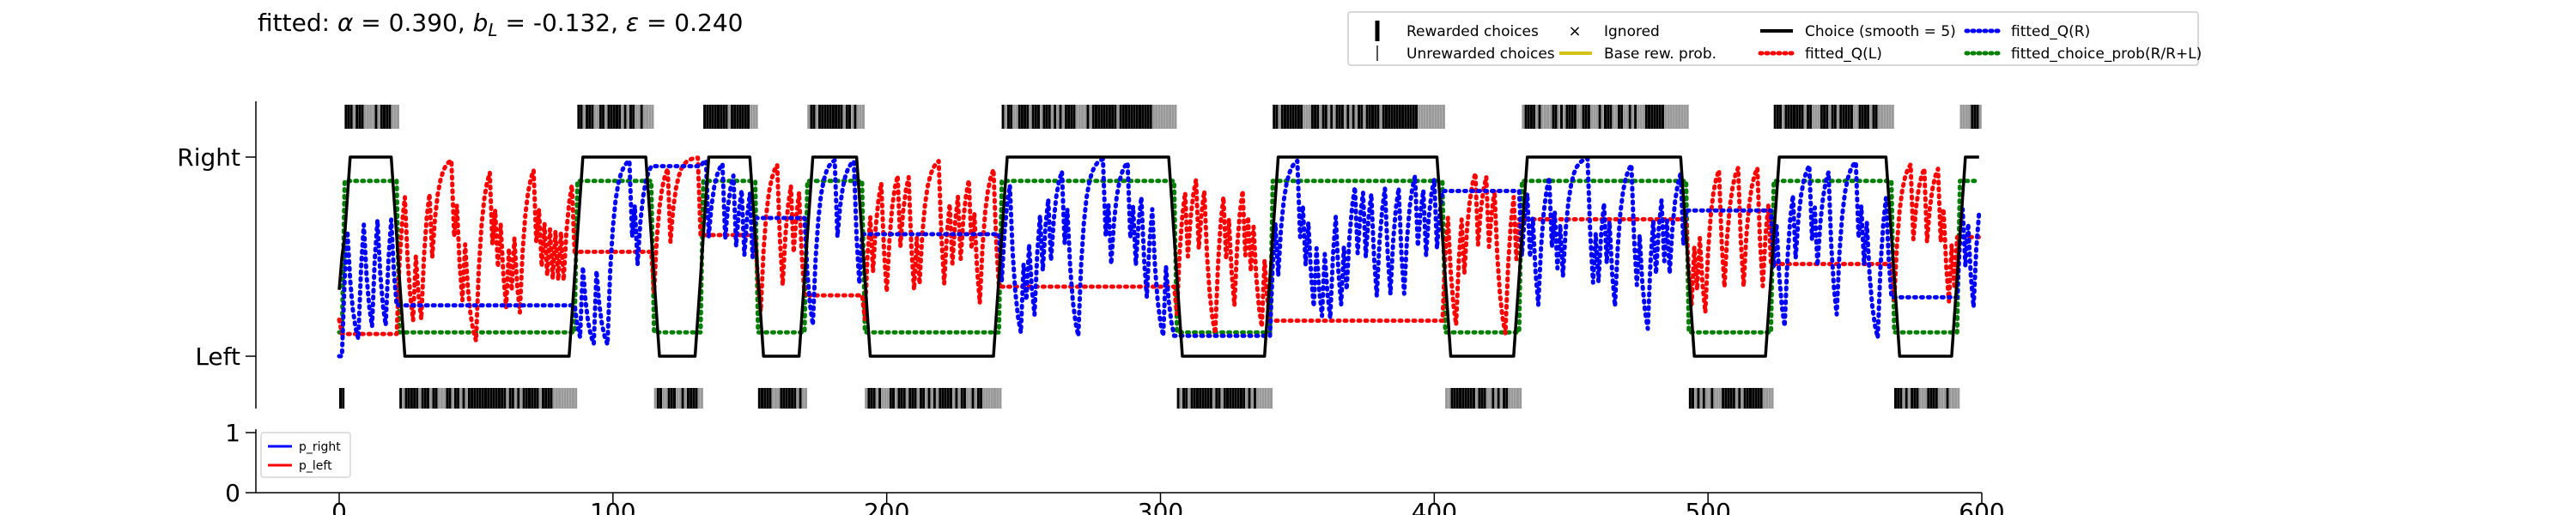 The width and height of the screenshot is (2576, 515). I want to click on legend-top-label: fitted_Q(L), so click(1843, 54).